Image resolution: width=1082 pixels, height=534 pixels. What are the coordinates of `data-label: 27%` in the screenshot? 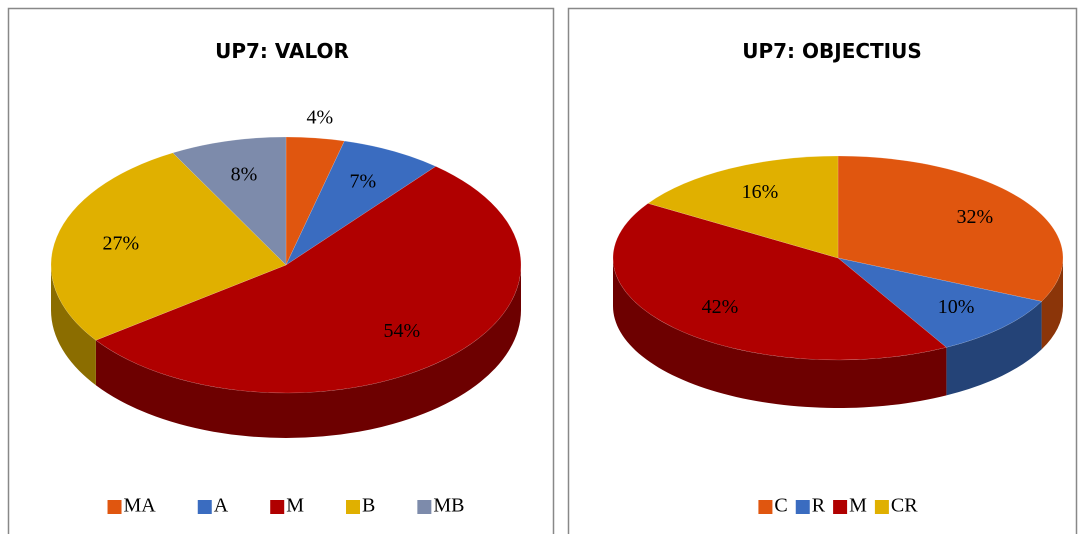 It's located at (121, 243).